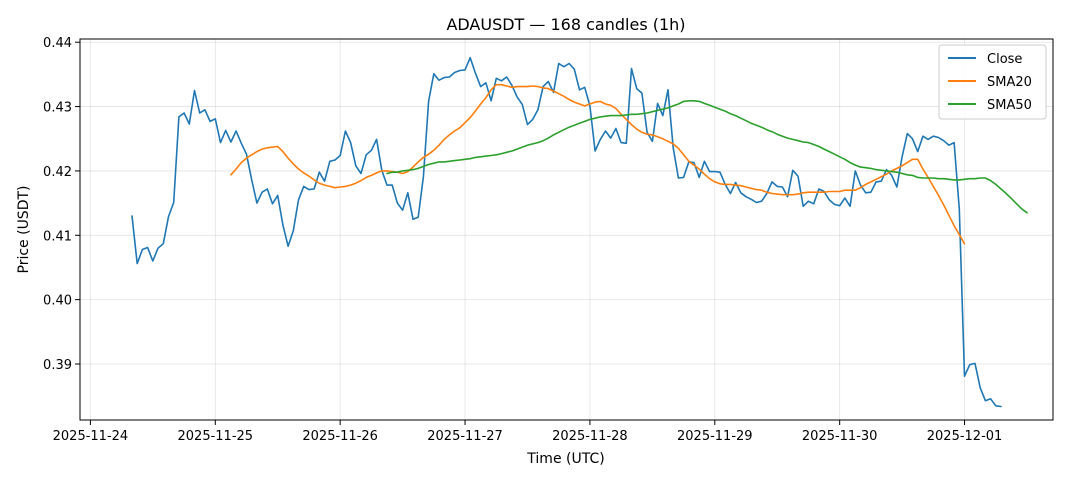 The width and height of the screenshot is (1068, 481). What do you see at coordinates (565, 459) in the screenshot?
I see `x-axis-label: Time (UTC)` at bounding box center [565, 459].